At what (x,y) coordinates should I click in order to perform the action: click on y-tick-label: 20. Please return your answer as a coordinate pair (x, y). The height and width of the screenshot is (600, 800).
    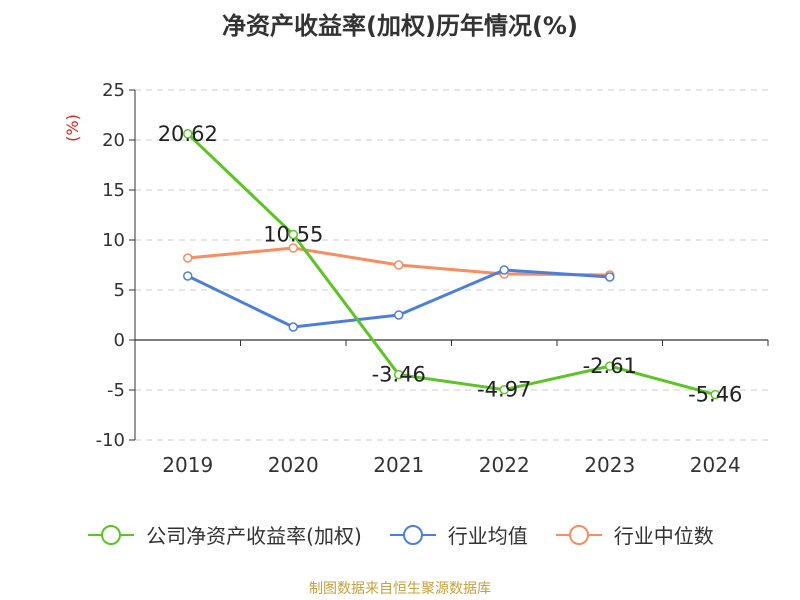
    Looking at the image, I should click on (113, 140).